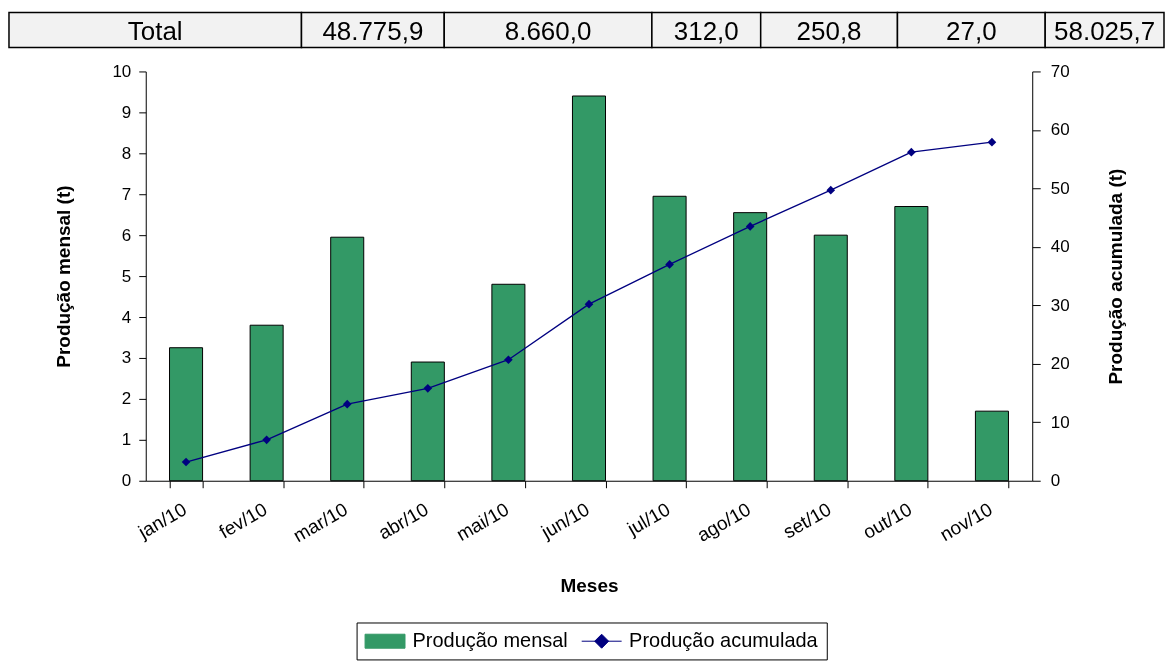 The image size is (1165, 661). Describe the element at coordinates (1055, 481) in the screenshot. I see `y2-tick-label: 0` at that location.